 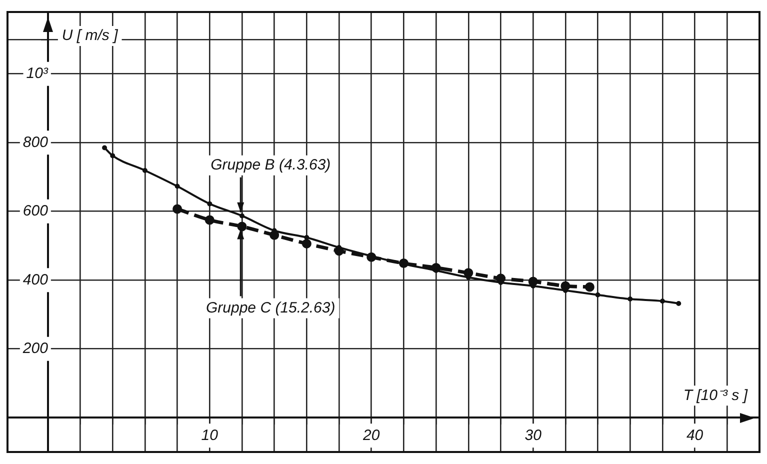 What do you see at coordinates (695, 435) in the screenshot?
I see `x-tick-label: 40` at bounding box center [695, 435].